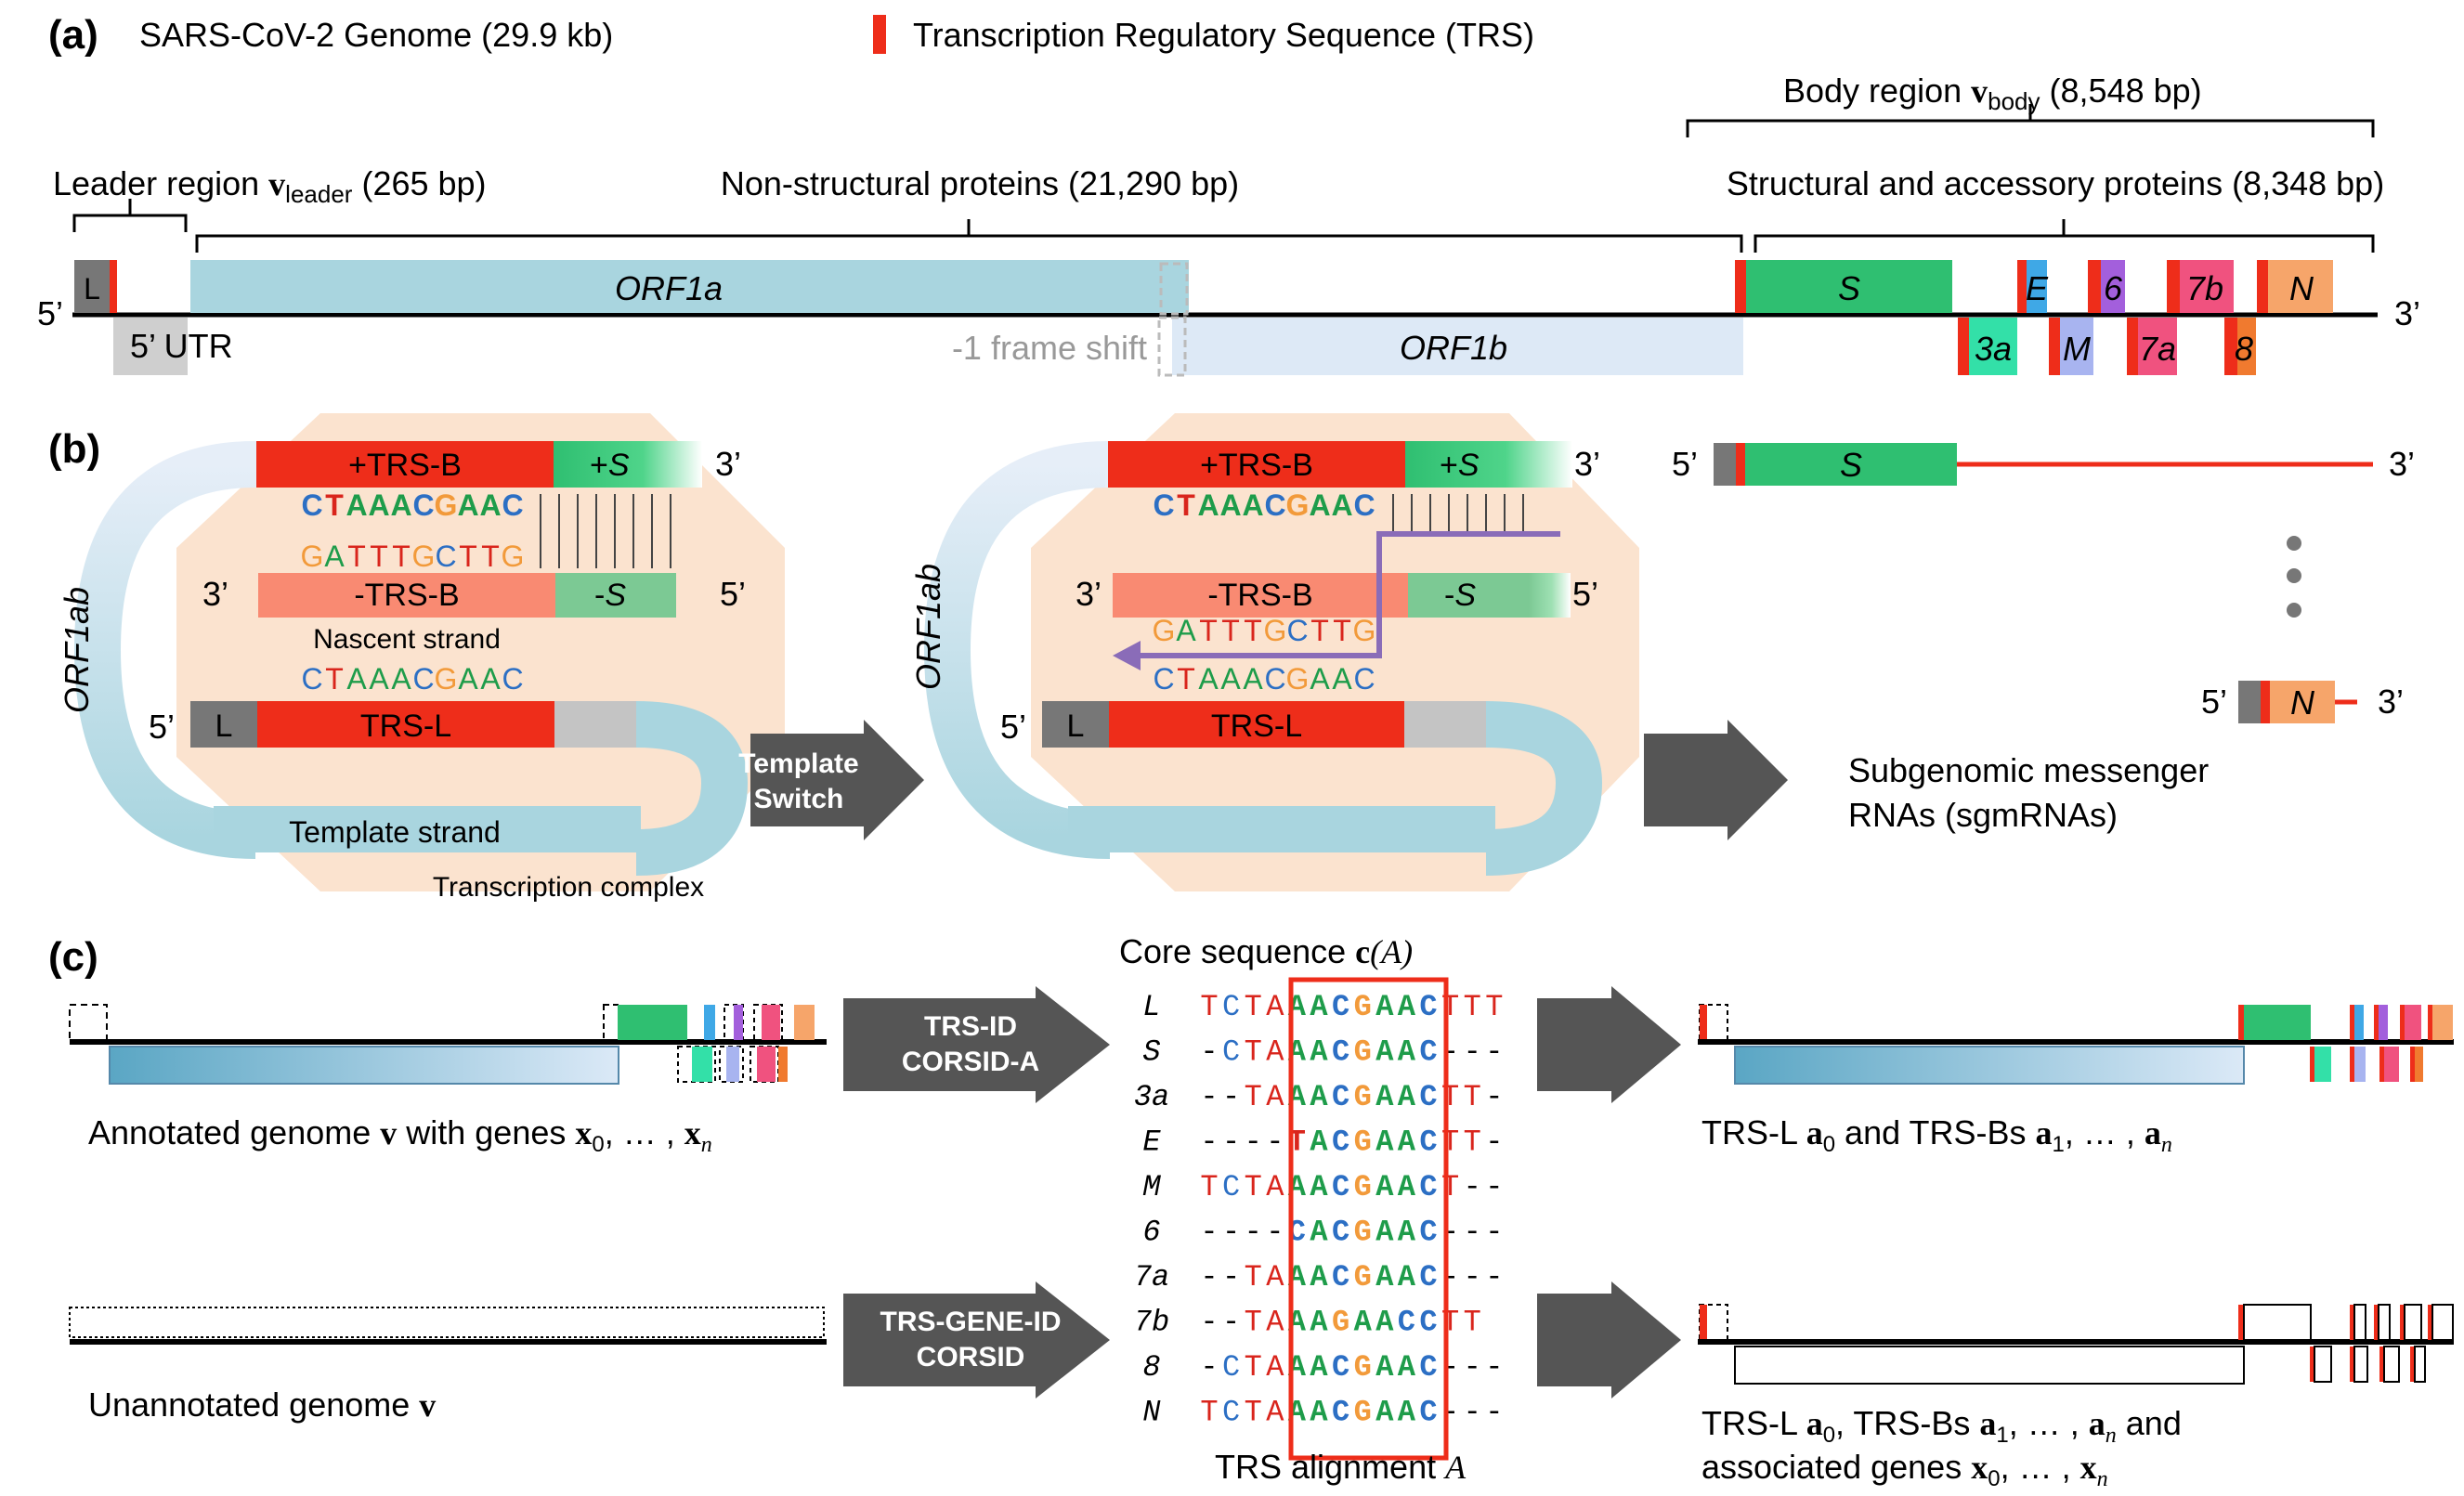 The width and height of the screenshot is (2464, 1496). Describe the element at coordinates (2359, 1022) in the screenshot. I see `out1-gene-e` at that location.